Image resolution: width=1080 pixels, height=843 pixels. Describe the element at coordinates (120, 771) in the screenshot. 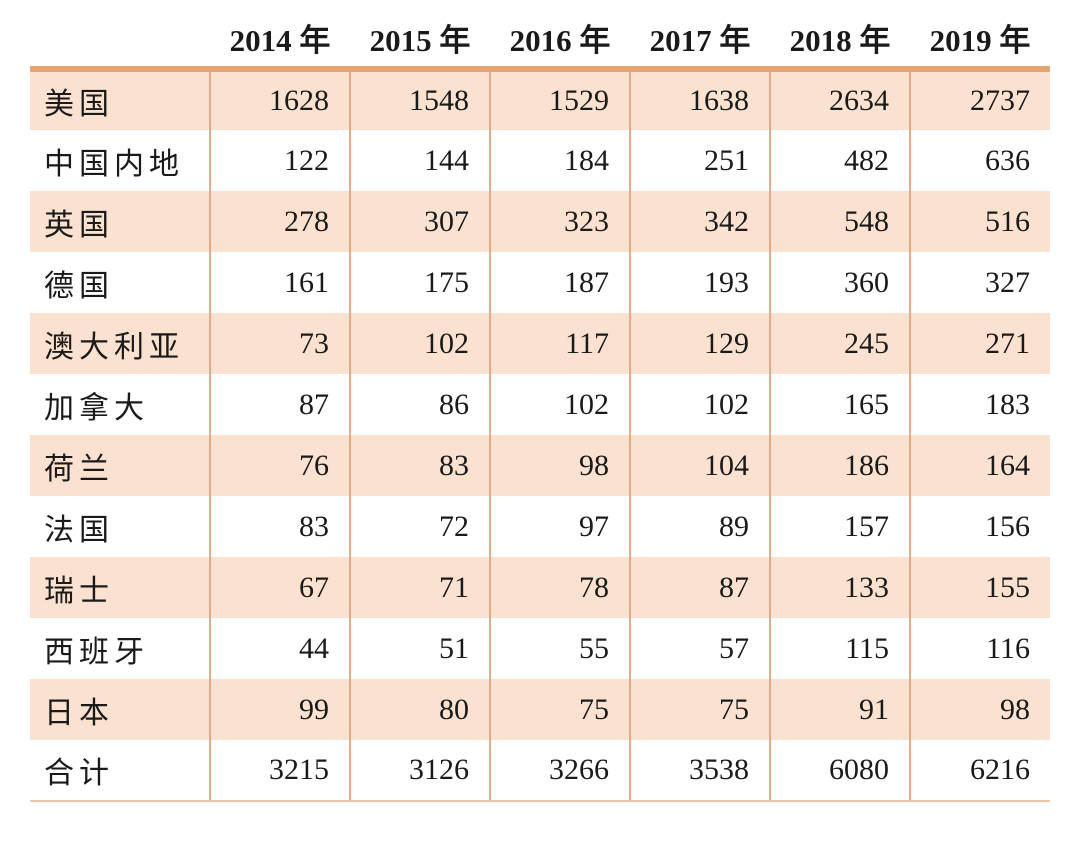

I see `row-label: 合计` at that location.